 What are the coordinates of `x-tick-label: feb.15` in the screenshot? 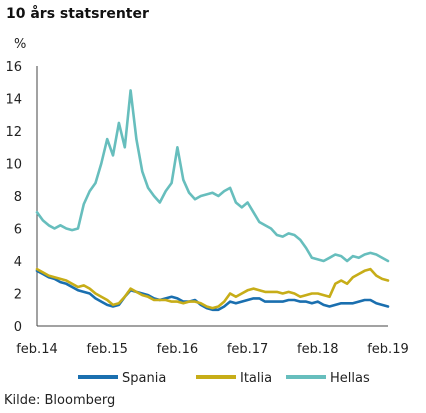 It's located at (107, 349).